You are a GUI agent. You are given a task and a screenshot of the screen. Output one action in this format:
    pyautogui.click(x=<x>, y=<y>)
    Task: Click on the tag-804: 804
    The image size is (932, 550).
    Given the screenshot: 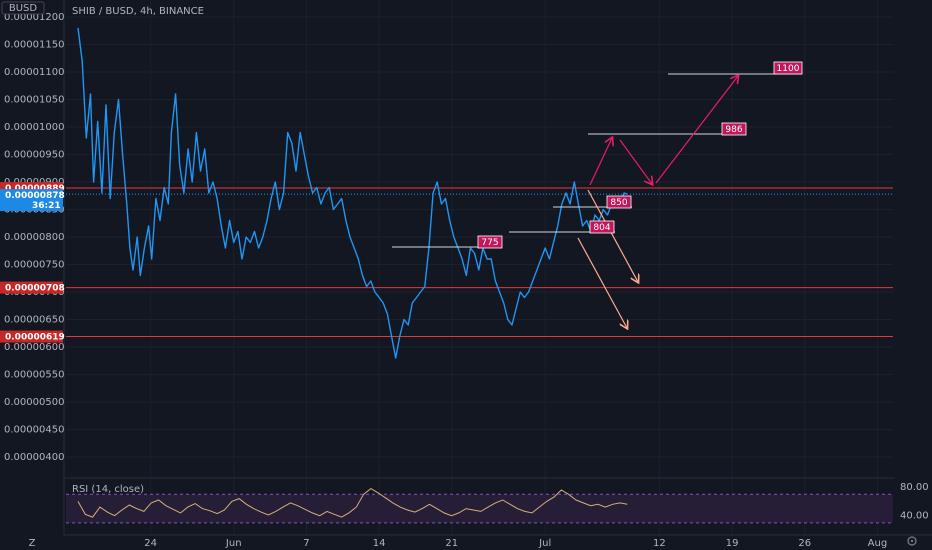 What is the action you would take?
    pyautogui.click(x=602, y=227)
    